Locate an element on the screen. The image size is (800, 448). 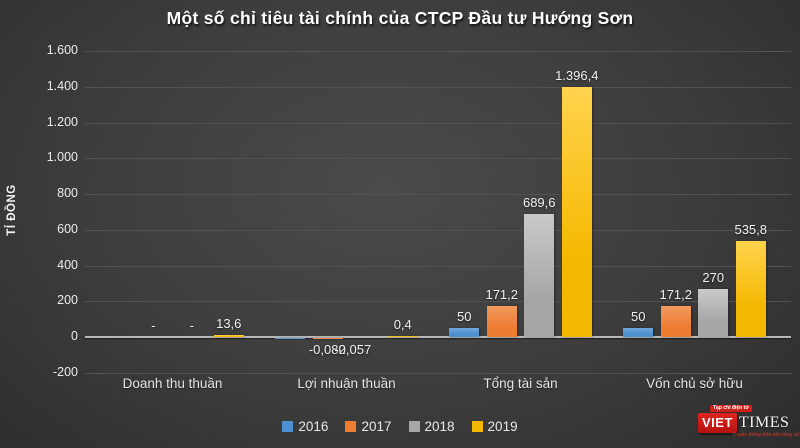
legend-item-2018: 2018 is located at coordinates (431, 426).